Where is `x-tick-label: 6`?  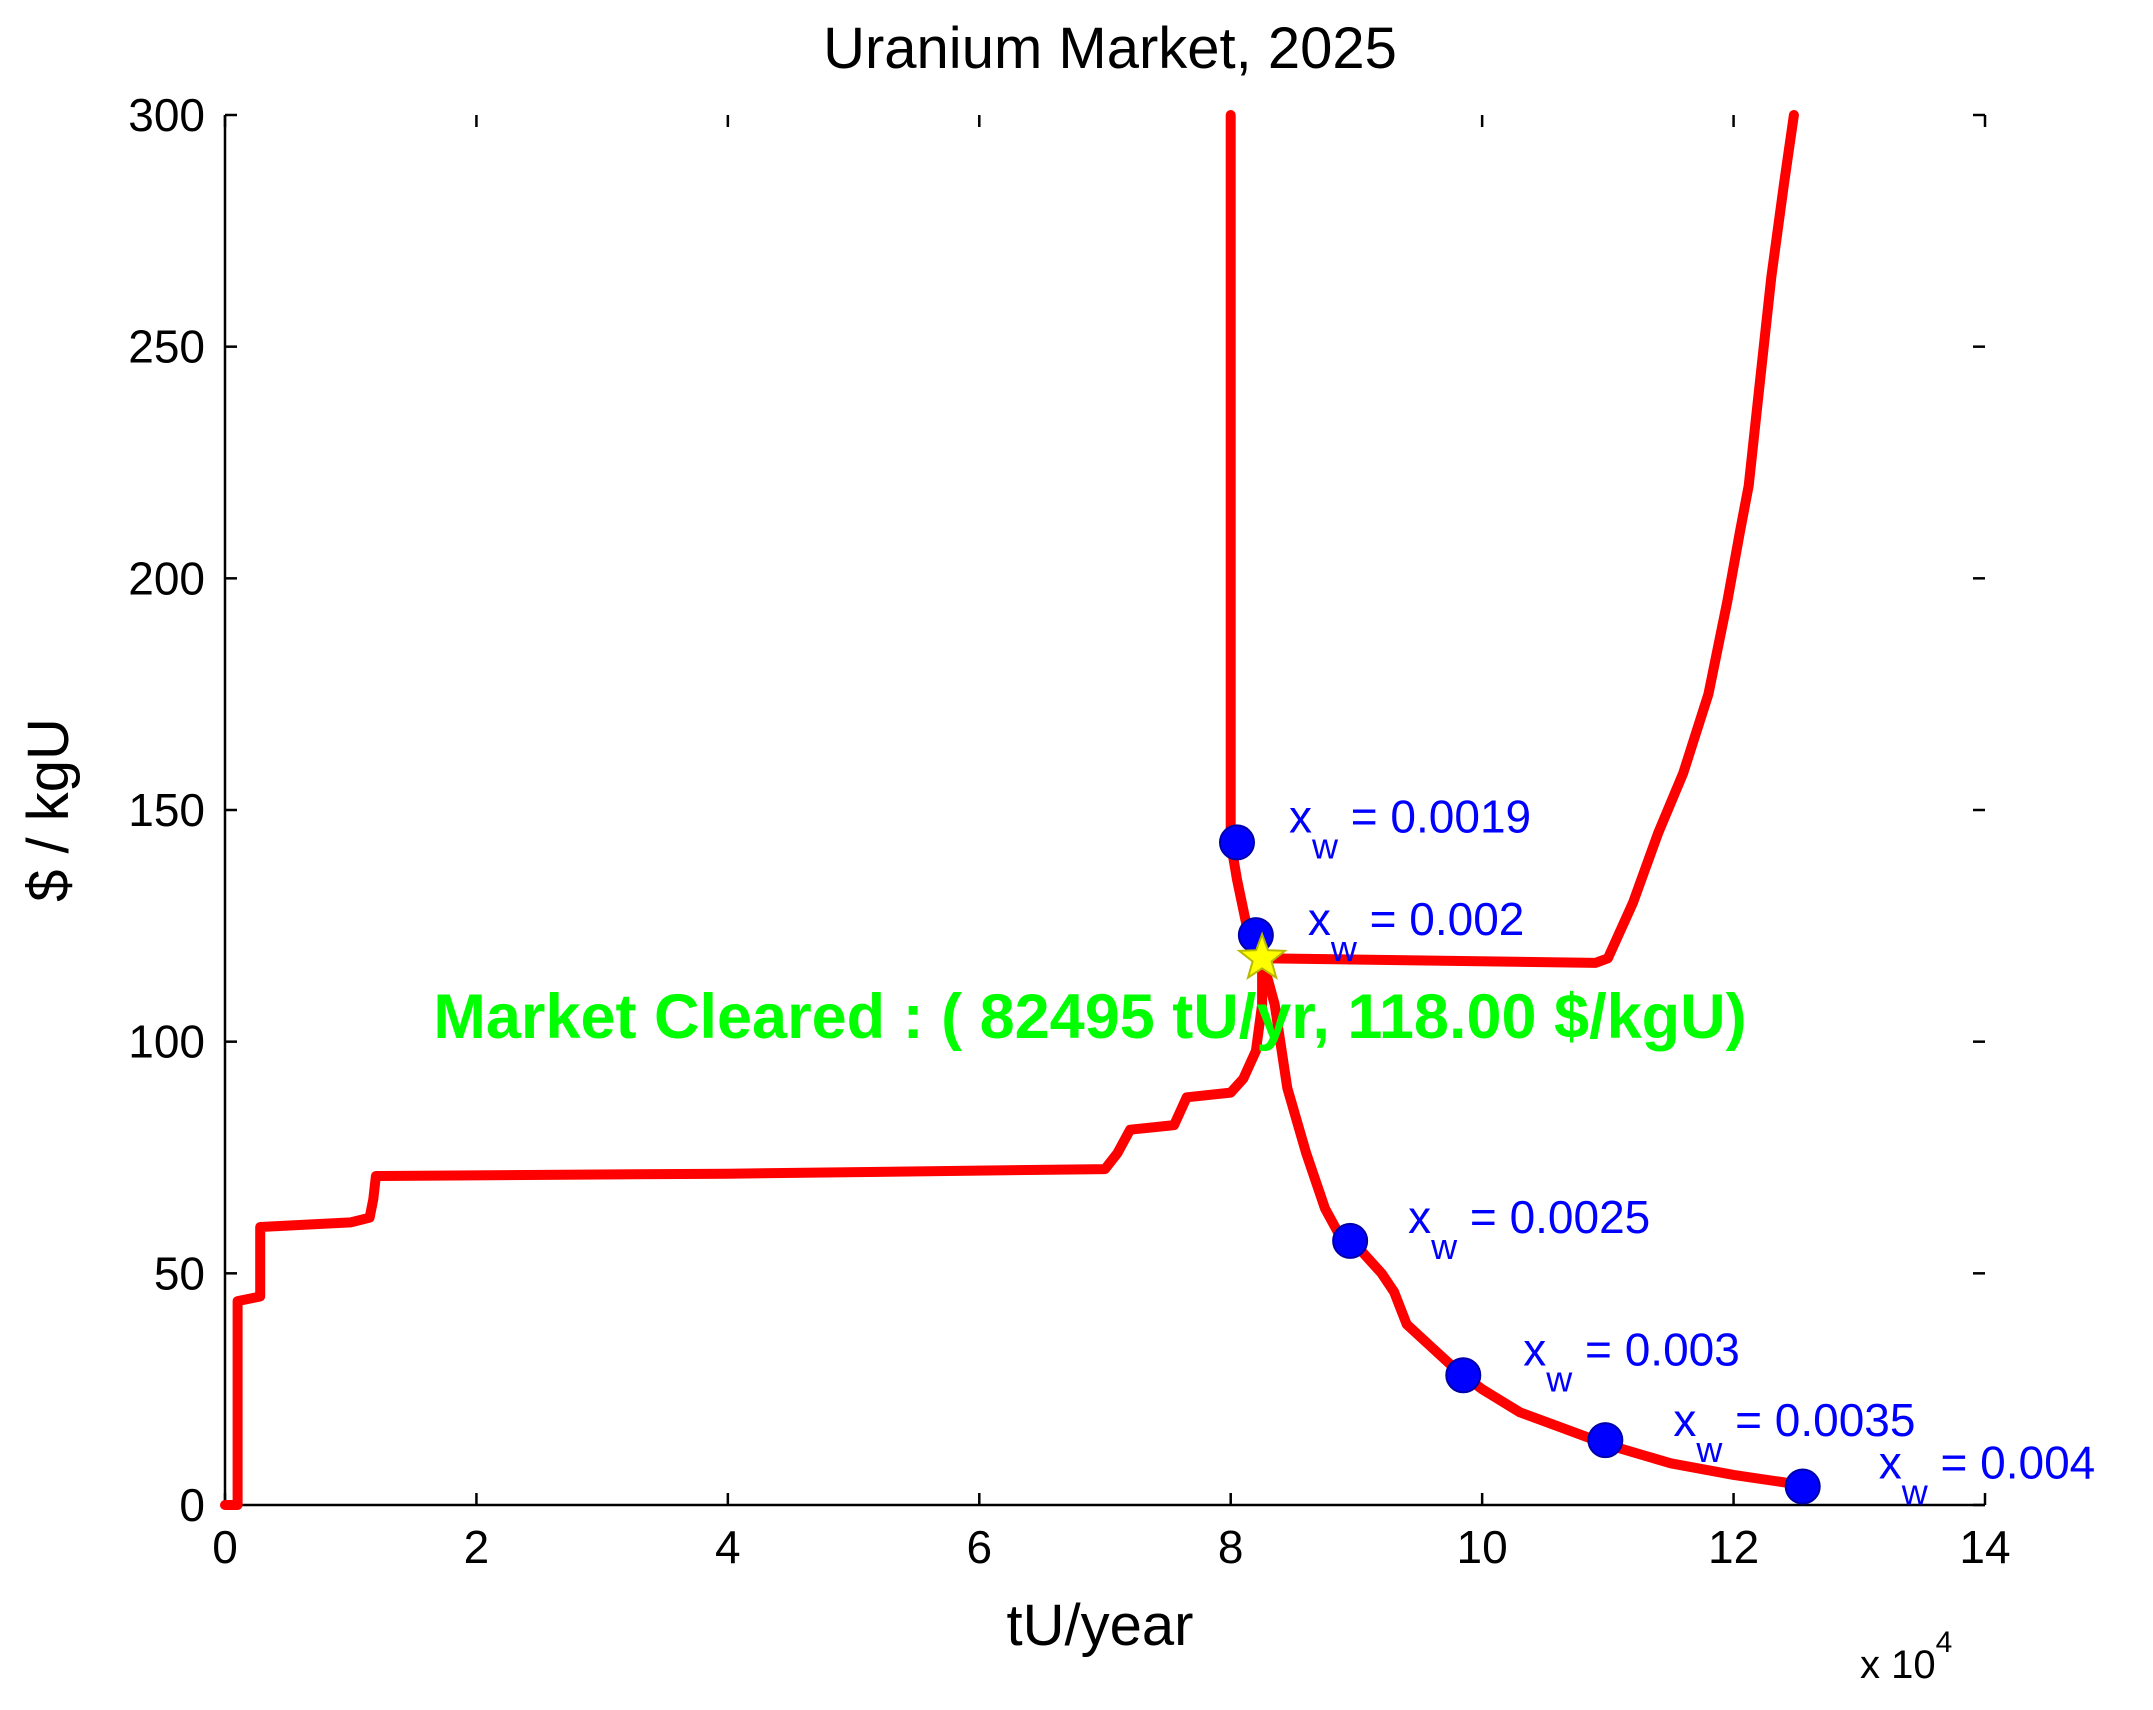
x-tick-label: 6 is located at coordinates (979, 1547).